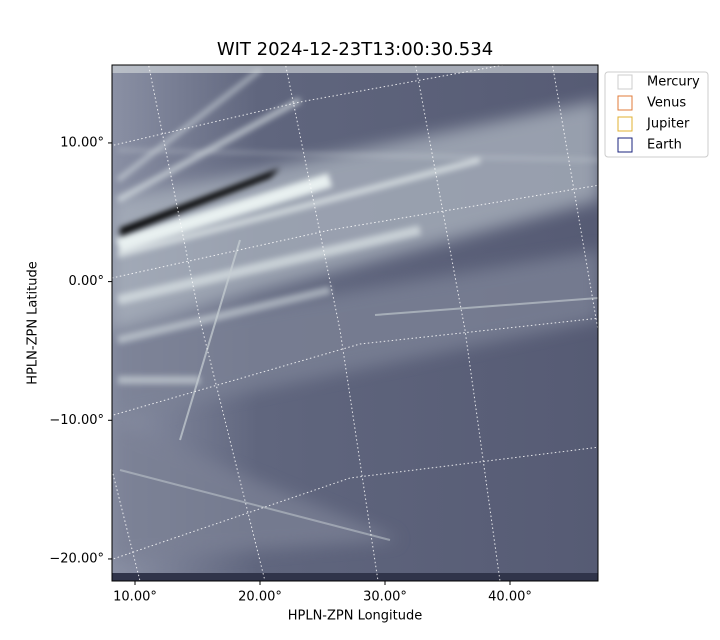 This screenshot has width=720, height=640. Describe the element at coordinates (76, 420) in the screenshot. I see `y-tick-label: −10.00°` at that location.